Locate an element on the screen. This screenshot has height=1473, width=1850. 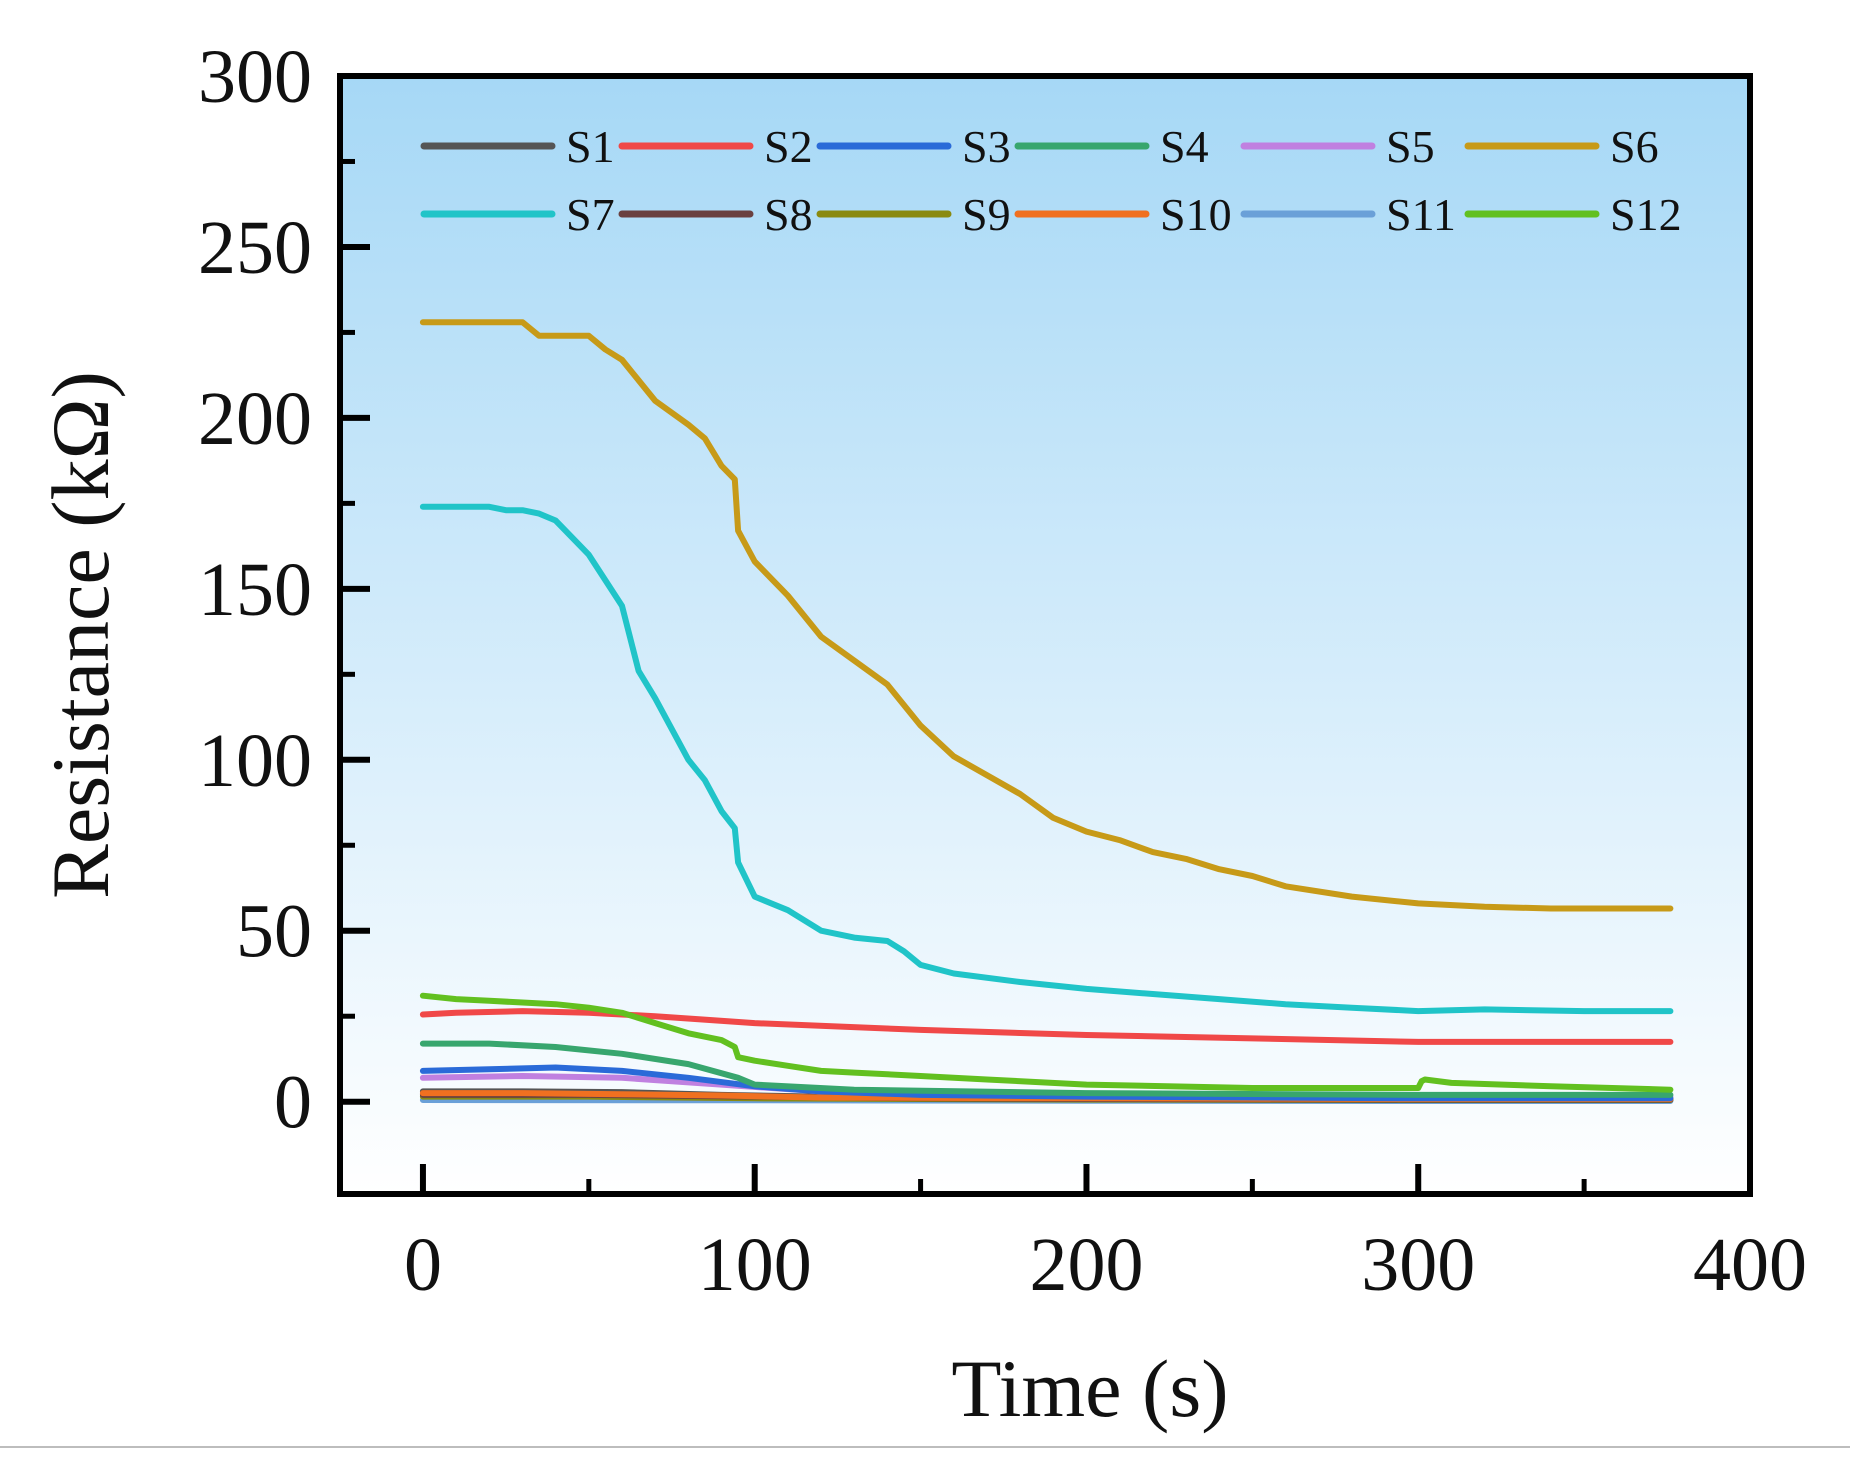
legend: S1 S2 S3 S4 S5 S6 S7 S8 S9 S10 S11 S12 is located at coordinates (1051, 180).